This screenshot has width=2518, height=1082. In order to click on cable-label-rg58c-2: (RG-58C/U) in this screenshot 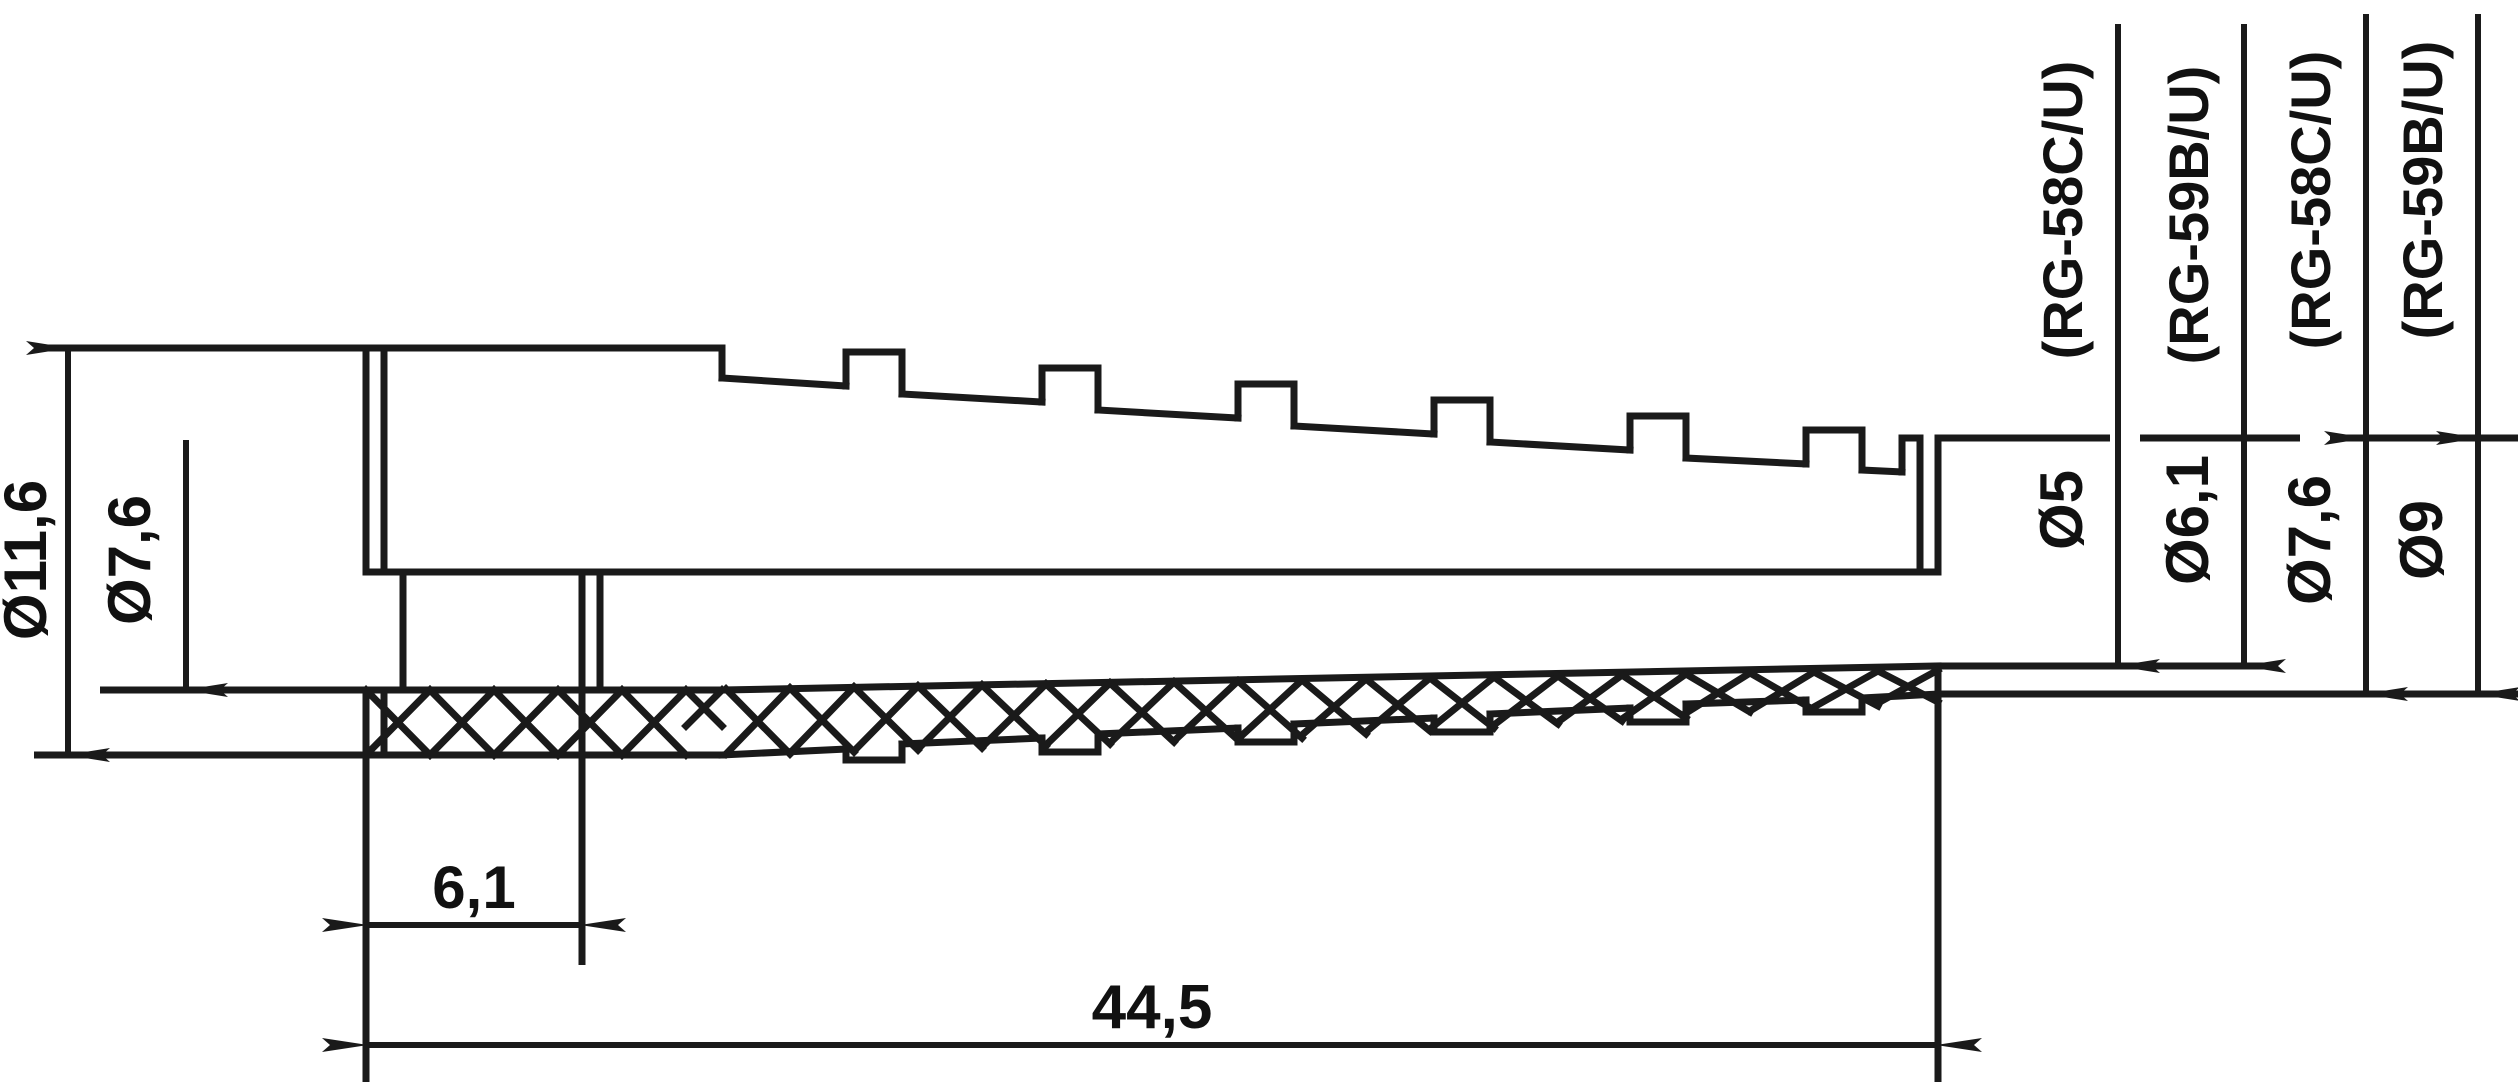, I will do `click(2310, 200)`.